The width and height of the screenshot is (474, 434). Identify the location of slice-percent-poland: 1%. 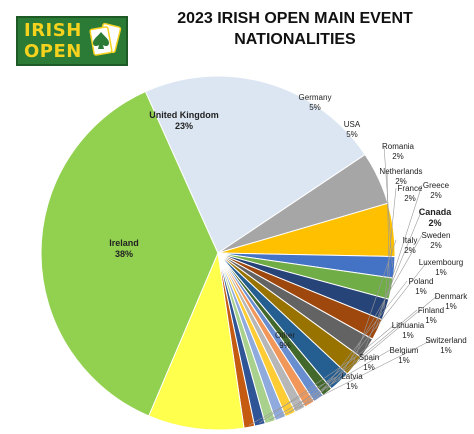
(421, 291).